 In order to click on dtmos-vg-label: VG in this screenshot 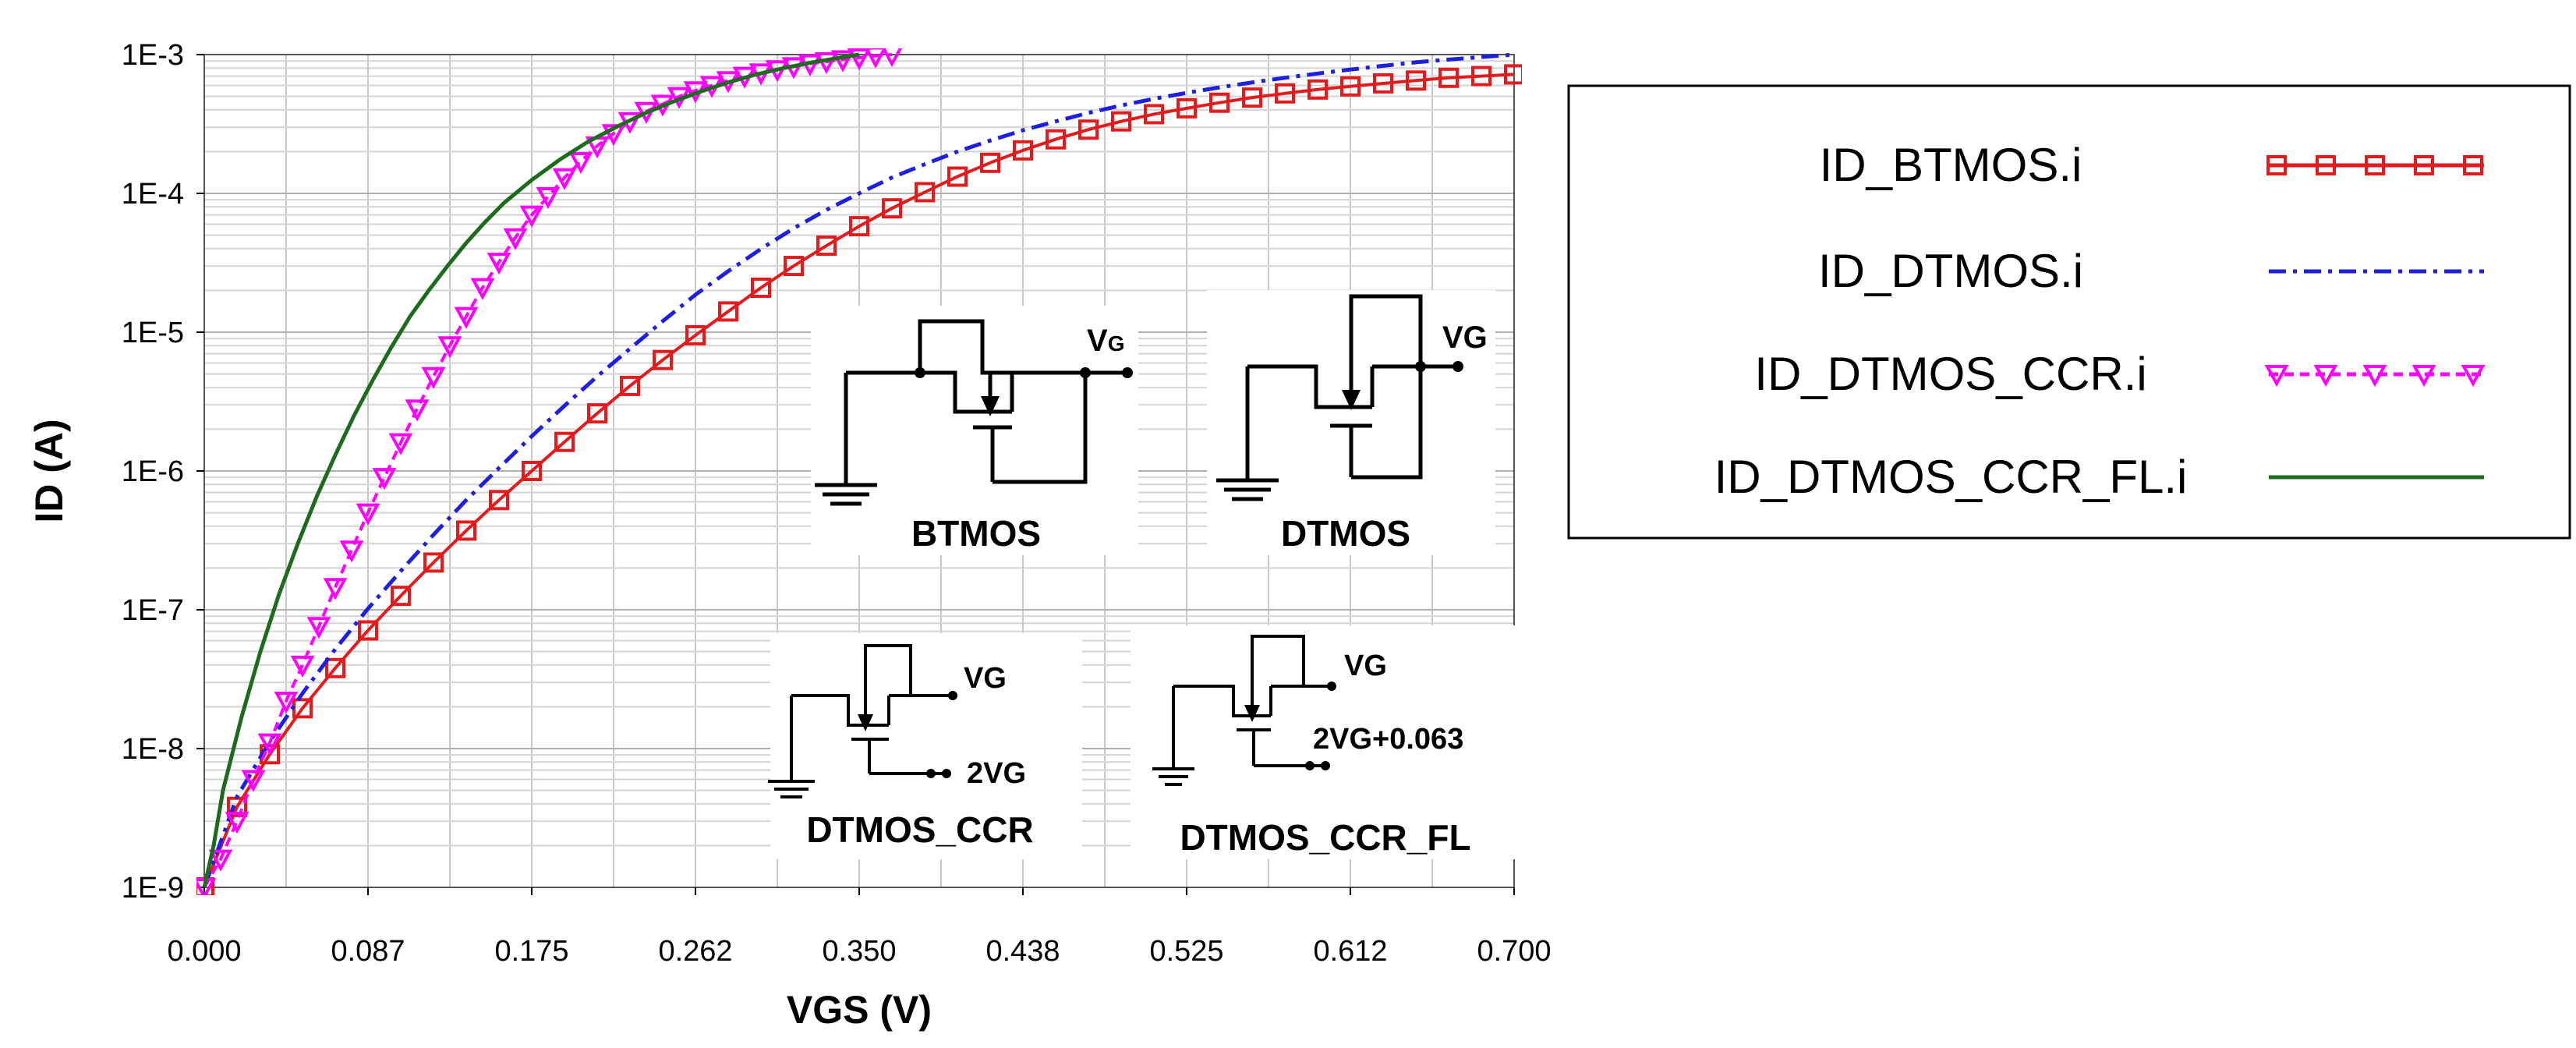, I will do `click(1465, 337)`.